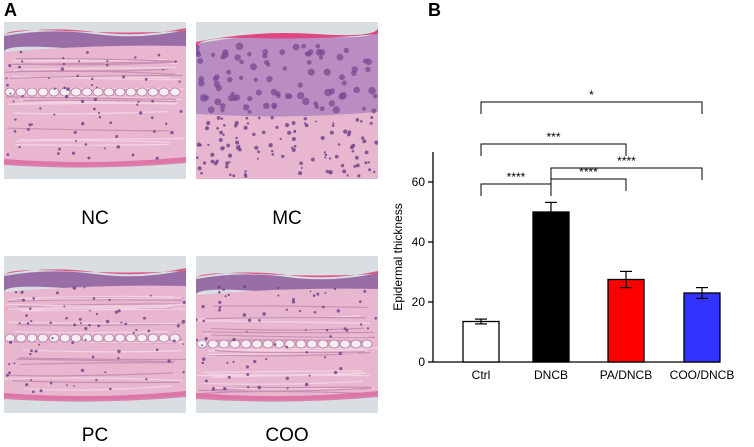 This screenshot has height=447, width=754. Describe the element at coordinates (591, 95) in the screenshot. I see `significance-label: *` at that location.